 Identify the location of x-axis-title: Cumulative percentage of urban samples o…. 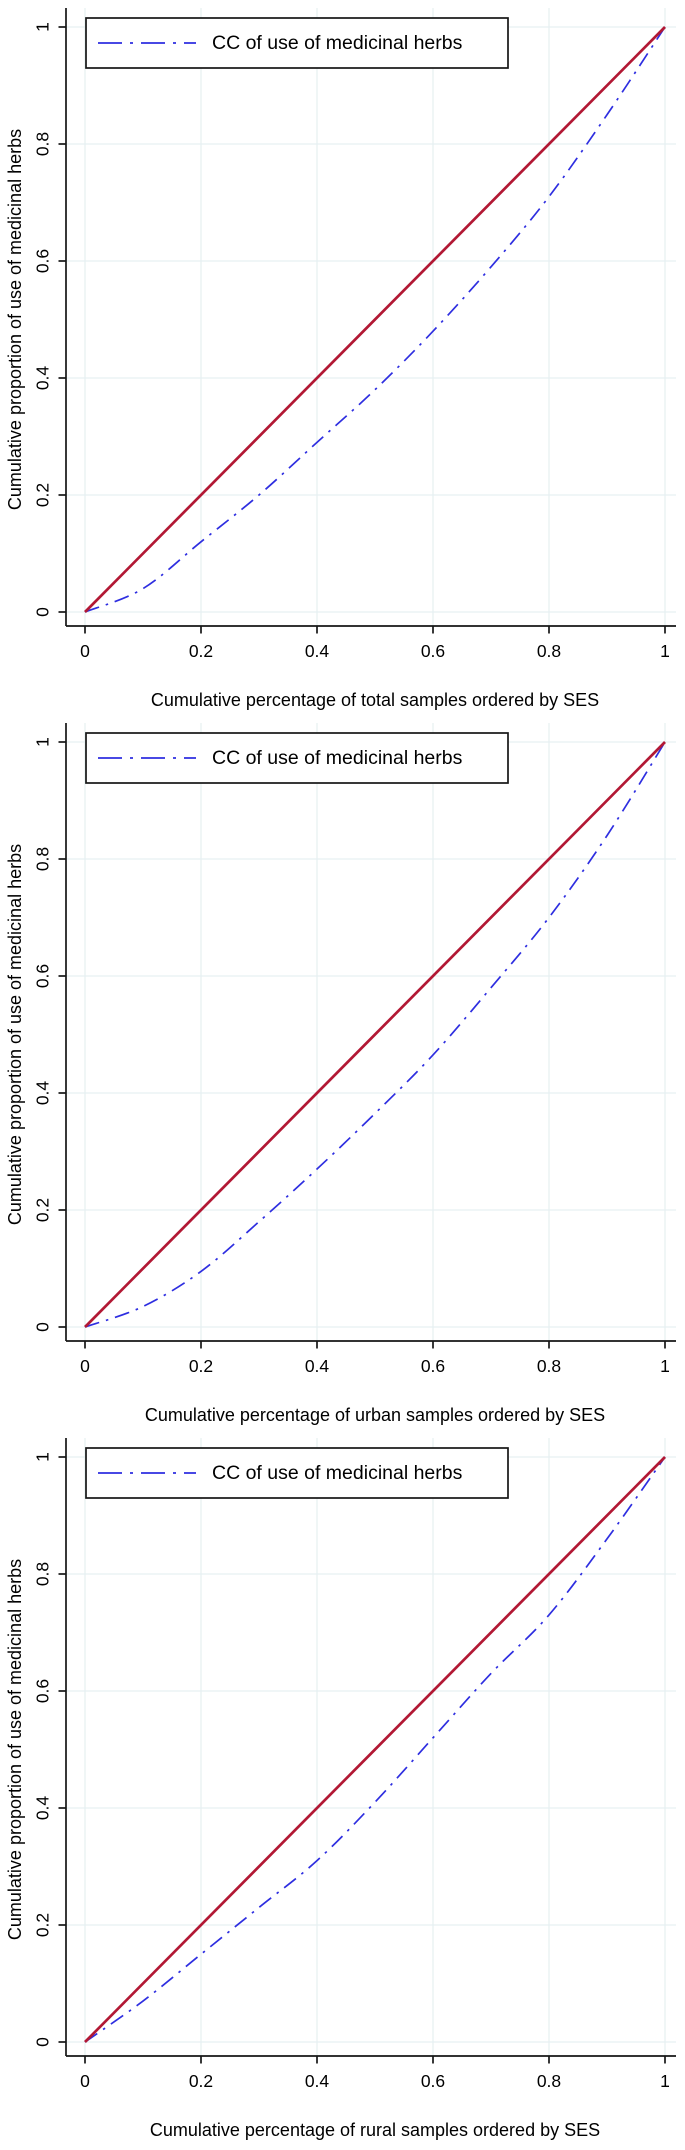
(375, 1415).